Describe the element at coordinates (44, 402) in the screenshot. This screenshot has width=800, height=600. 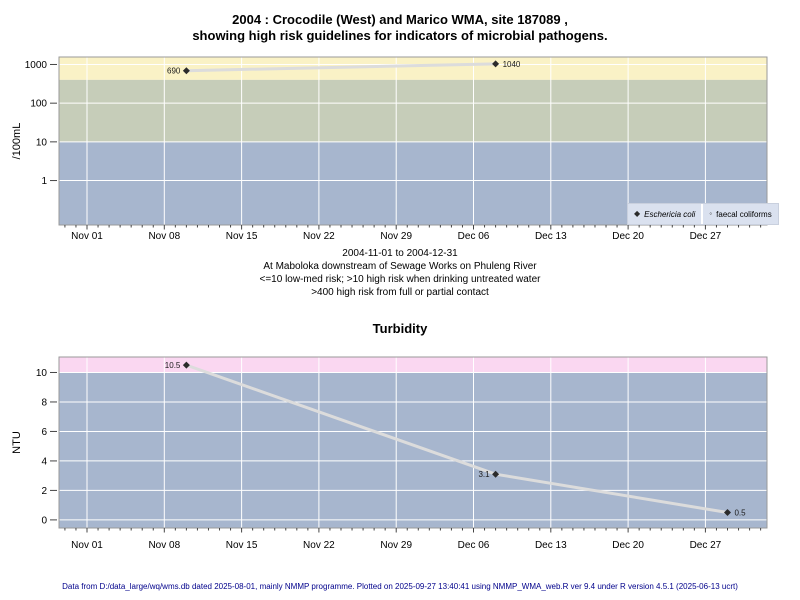
I see `y-tick-label: 8` at that location.